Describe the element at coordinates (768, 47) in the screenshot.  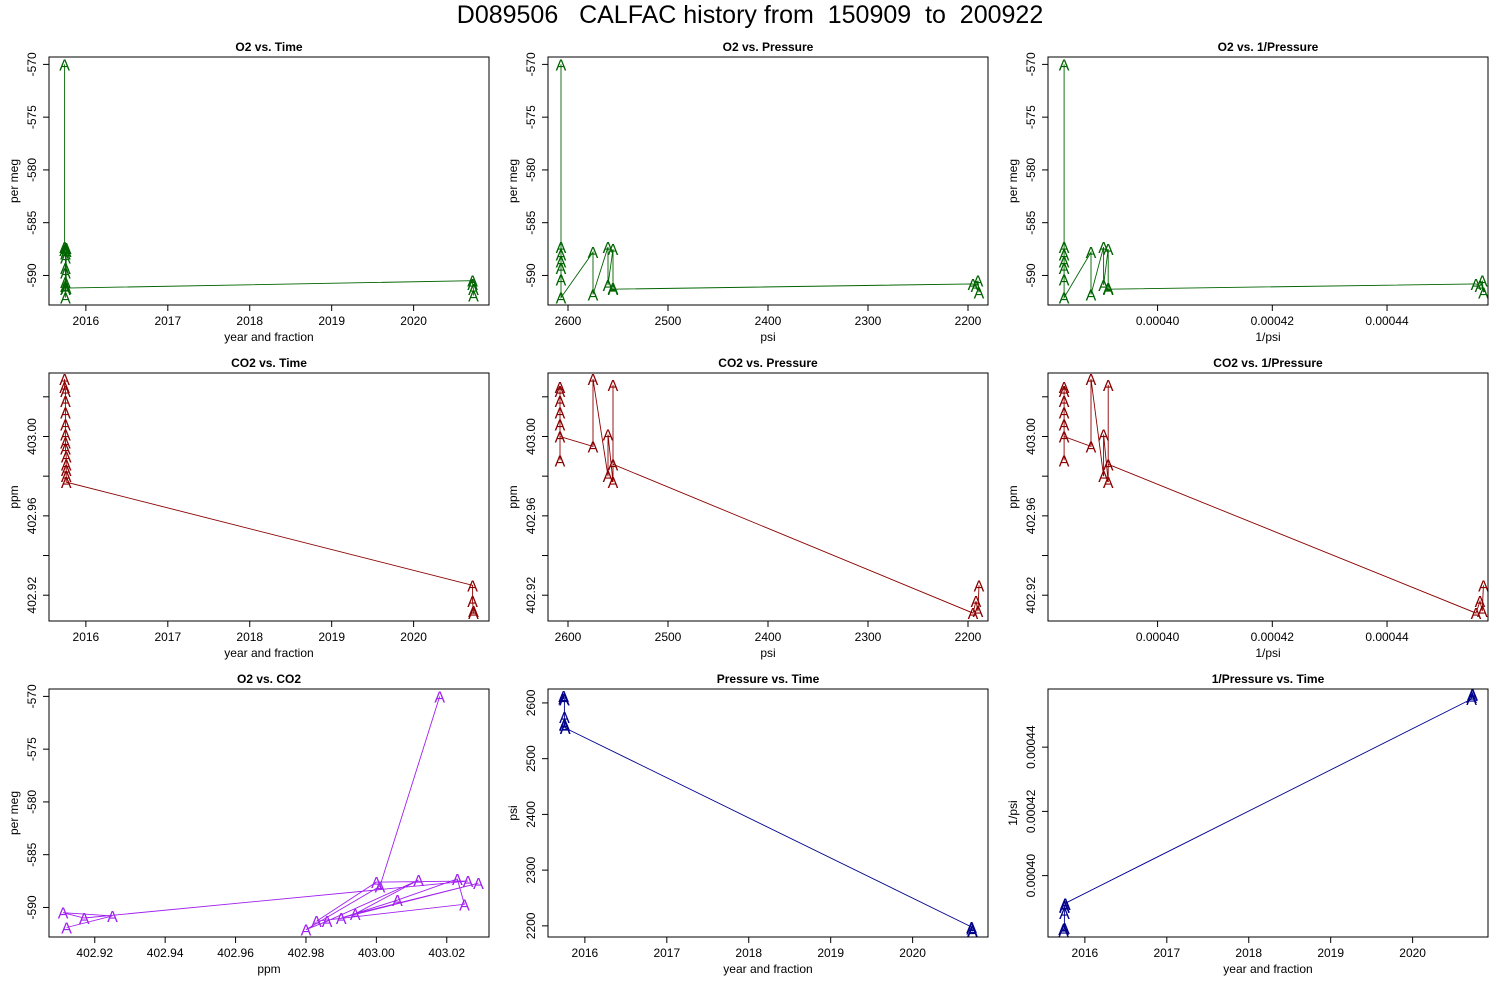
I see `chart-title: O2 vs. Pressure` at that location.